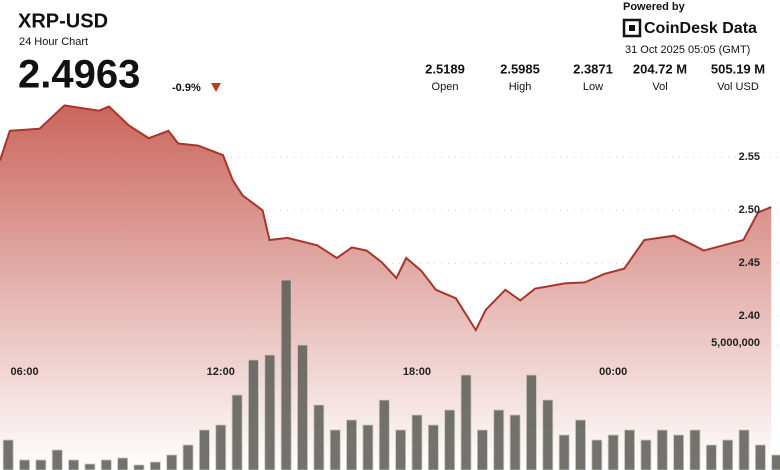 The width and height of the screenshot is (780, 470). Describe the element at coordinates (738, 87) in the screenshot. I see `stat-label: Vol USD` at that location.